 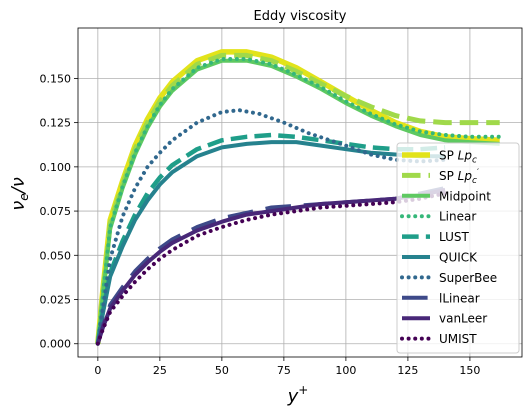 I want to click on y-tick-label: 0.050, so click(x=56, y=255).